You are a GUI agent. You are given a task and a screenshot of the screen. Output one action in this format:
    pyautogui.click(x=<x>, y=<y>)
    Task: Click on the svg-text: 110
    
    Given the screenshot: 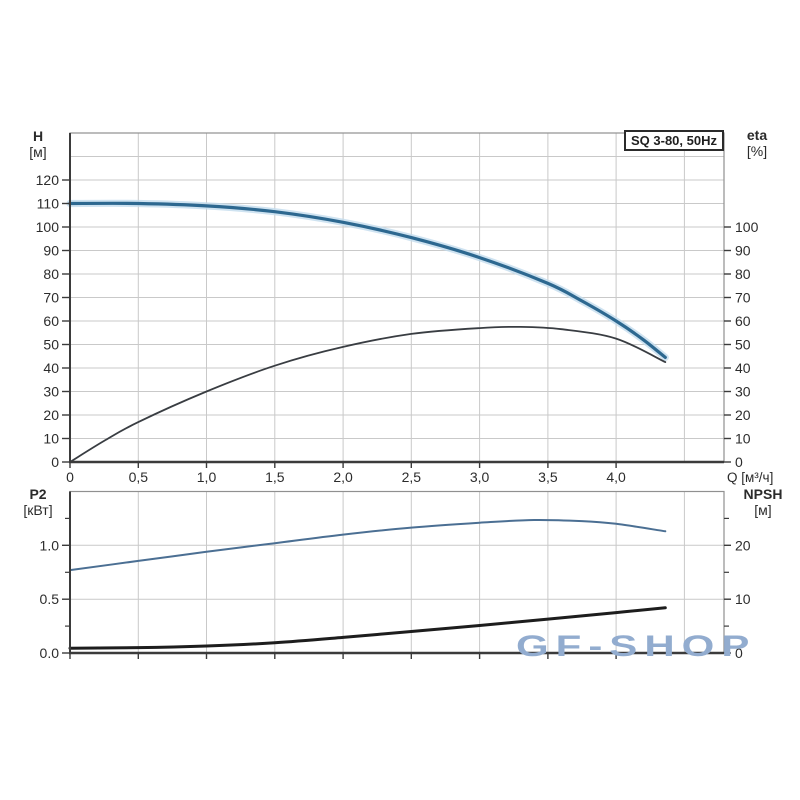 What is the action you would take?
    pyautogui.click(x=48, y=204)
    